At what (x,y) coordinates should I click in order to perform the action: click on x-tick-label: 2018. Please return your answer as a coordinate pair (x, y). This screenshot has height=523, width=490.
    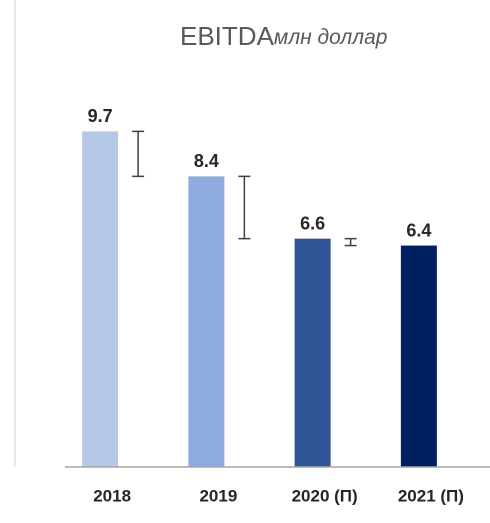
    Looking at the image, I should click on (112, 495).